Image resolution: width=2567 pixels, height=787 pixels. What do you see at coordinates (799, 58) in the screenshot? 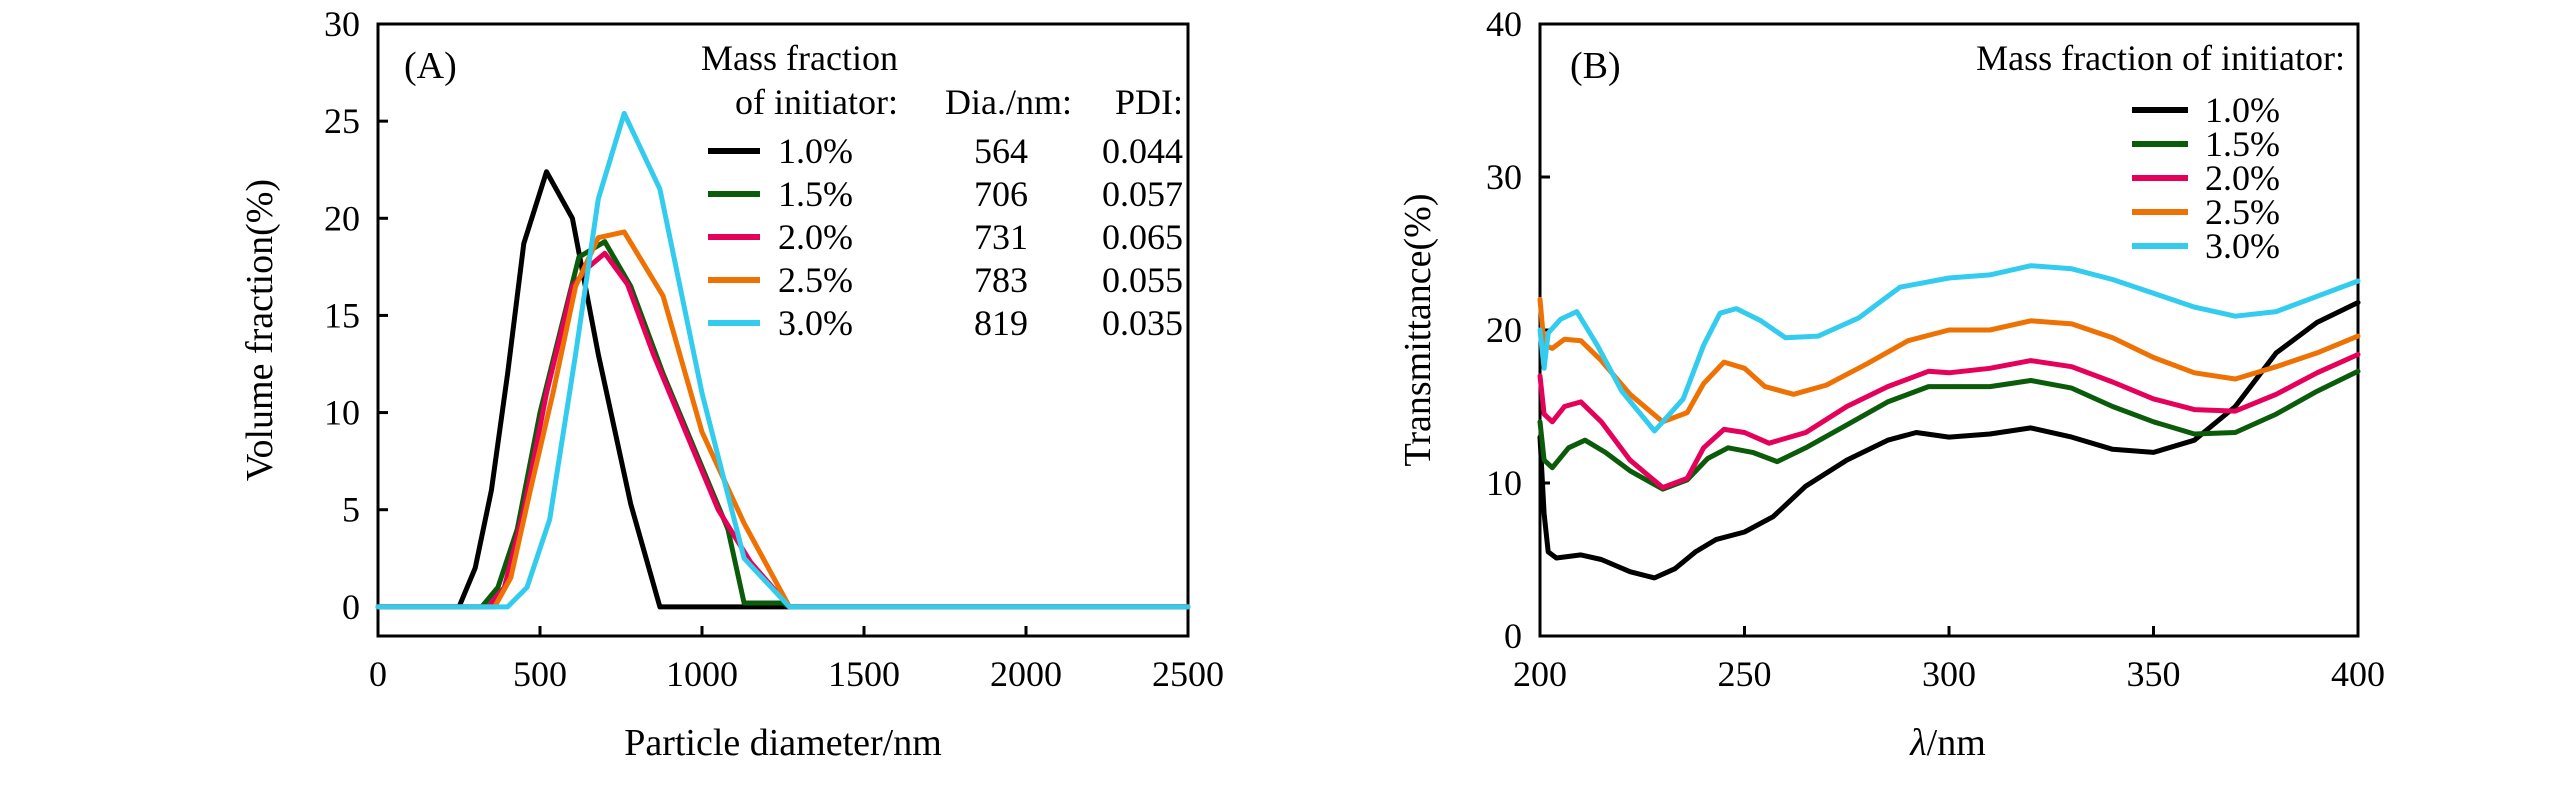
I see `legend-a-title-line1: Mass fraction` at bounding box center [799, 58].